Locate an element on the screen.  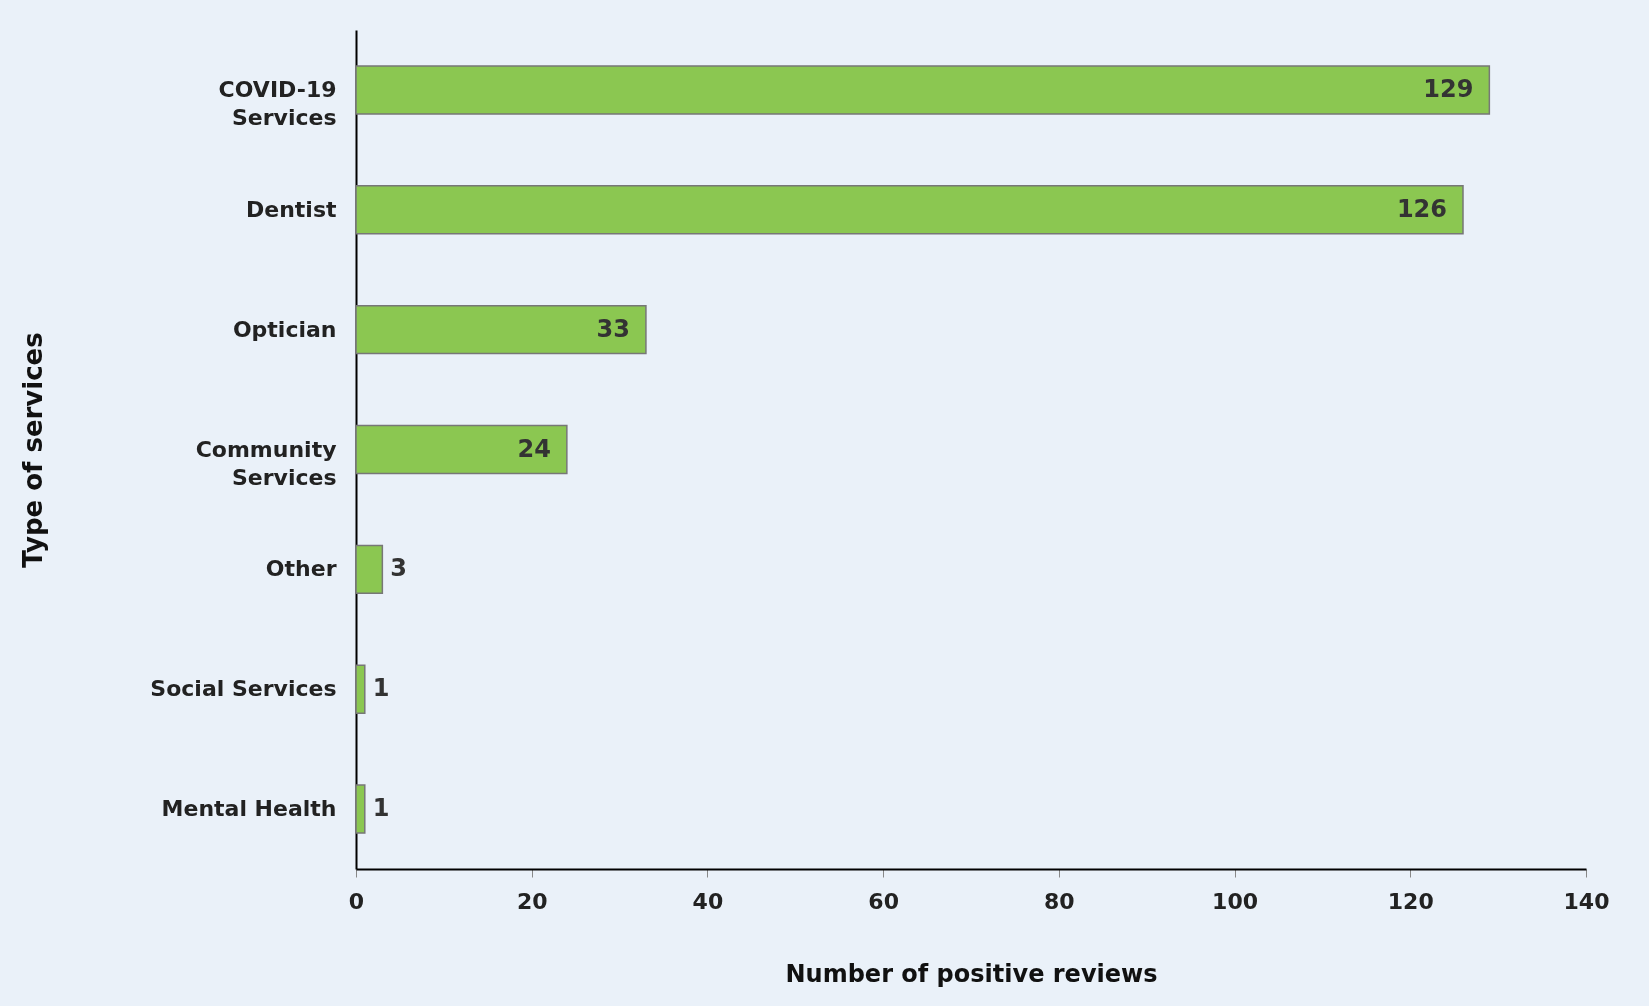
y-tick-label: Social Services is located at coordinates (243, 689).